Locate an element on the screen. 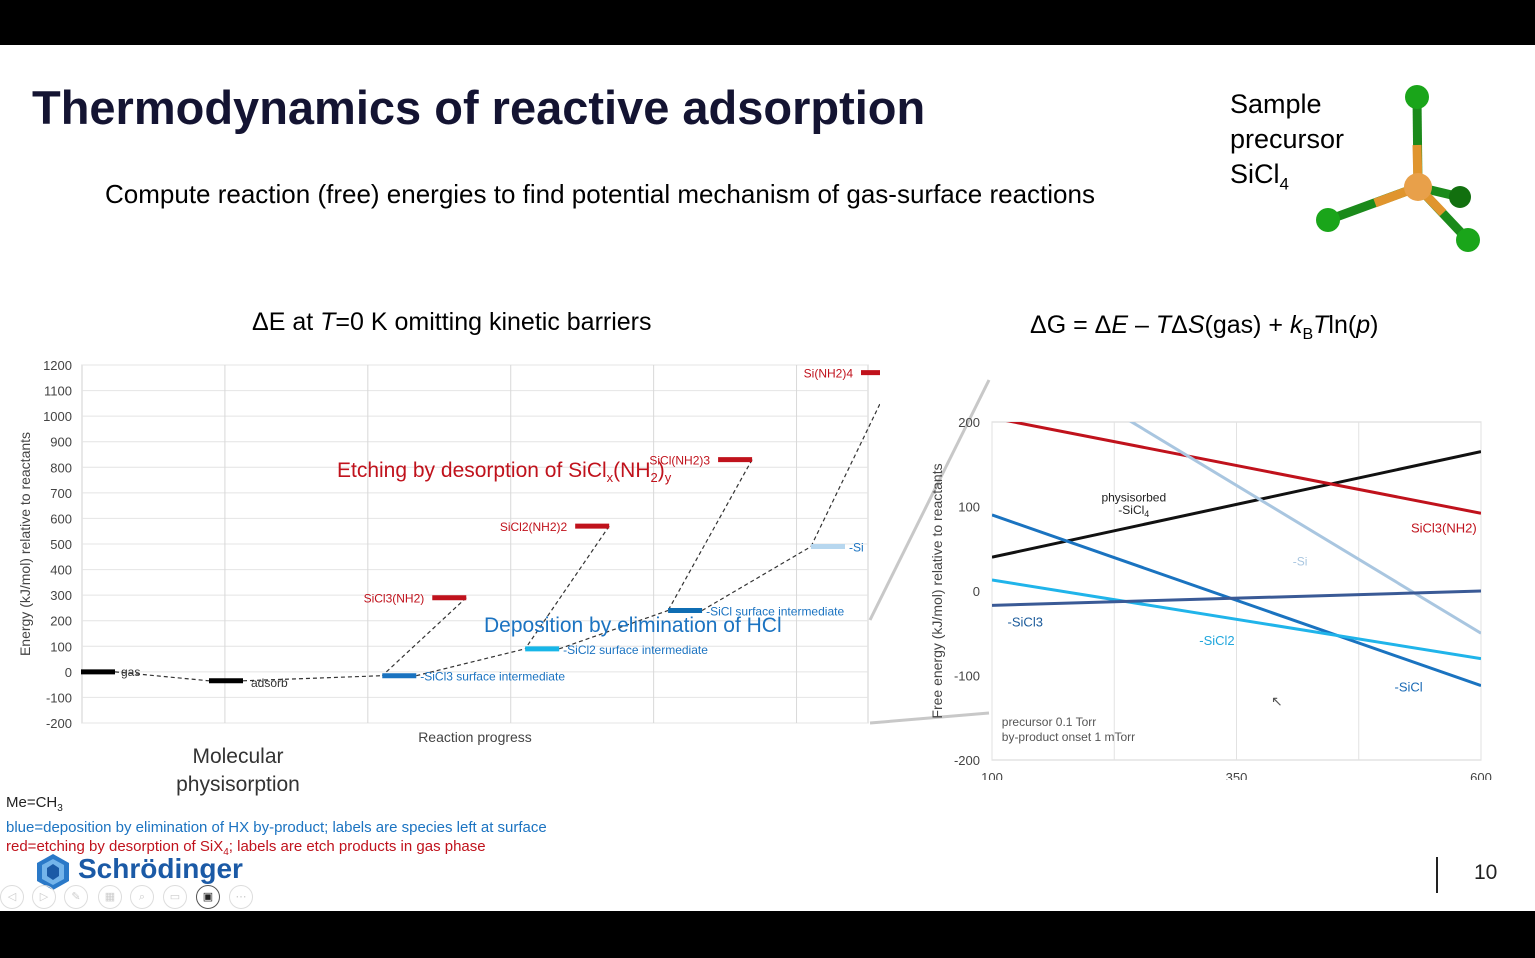  slide-title: Thermodynamics of reactive adsorption is located at coordinates (479, 107).